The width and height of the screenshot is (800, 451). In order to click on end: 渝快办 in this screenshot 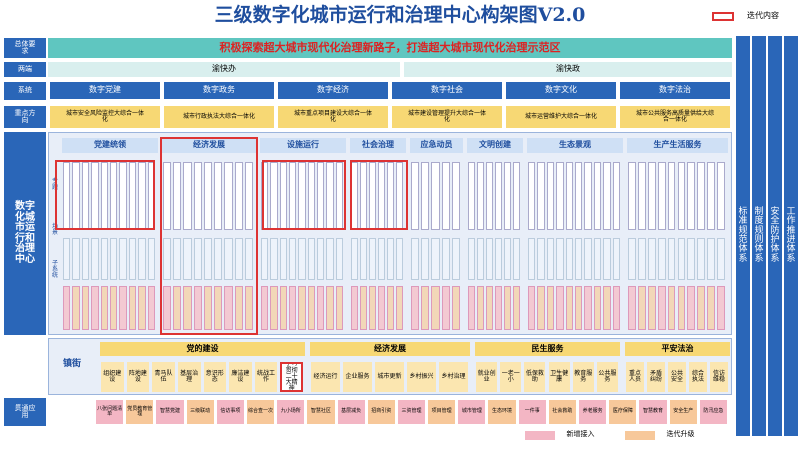, I will do `click(224, 69)`.